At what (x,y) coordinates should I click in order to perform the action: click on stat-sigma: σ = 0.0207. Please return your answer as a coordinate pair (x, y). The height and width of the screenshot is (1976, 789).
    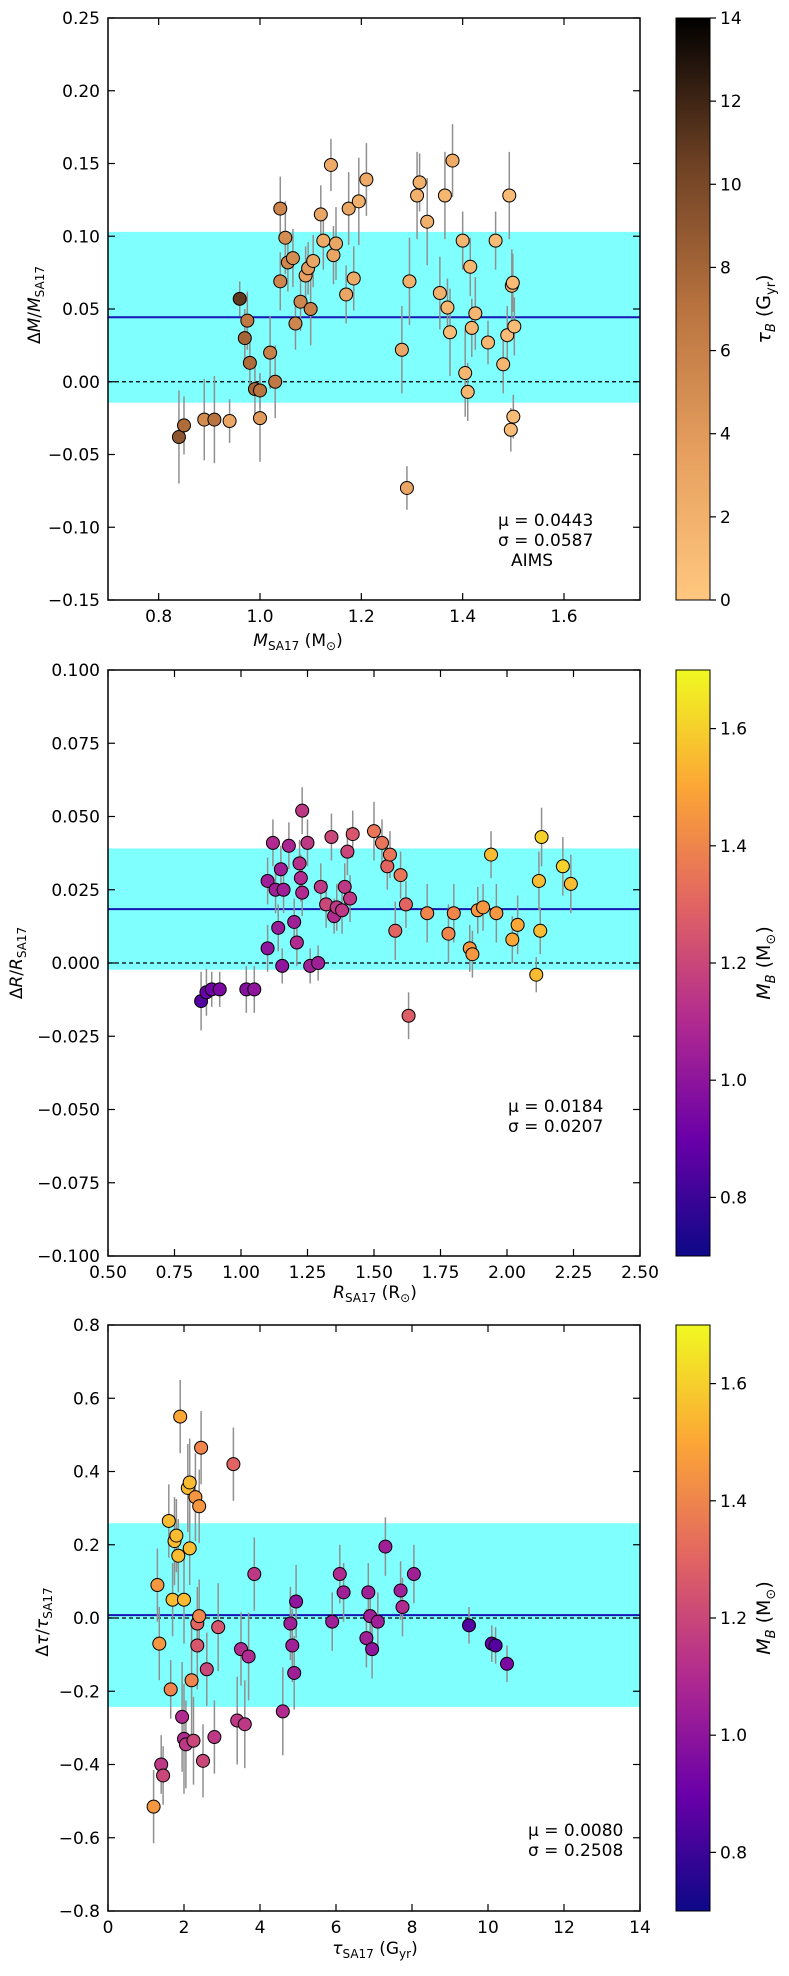
    Looking at the image, I should click on (555, 1127).